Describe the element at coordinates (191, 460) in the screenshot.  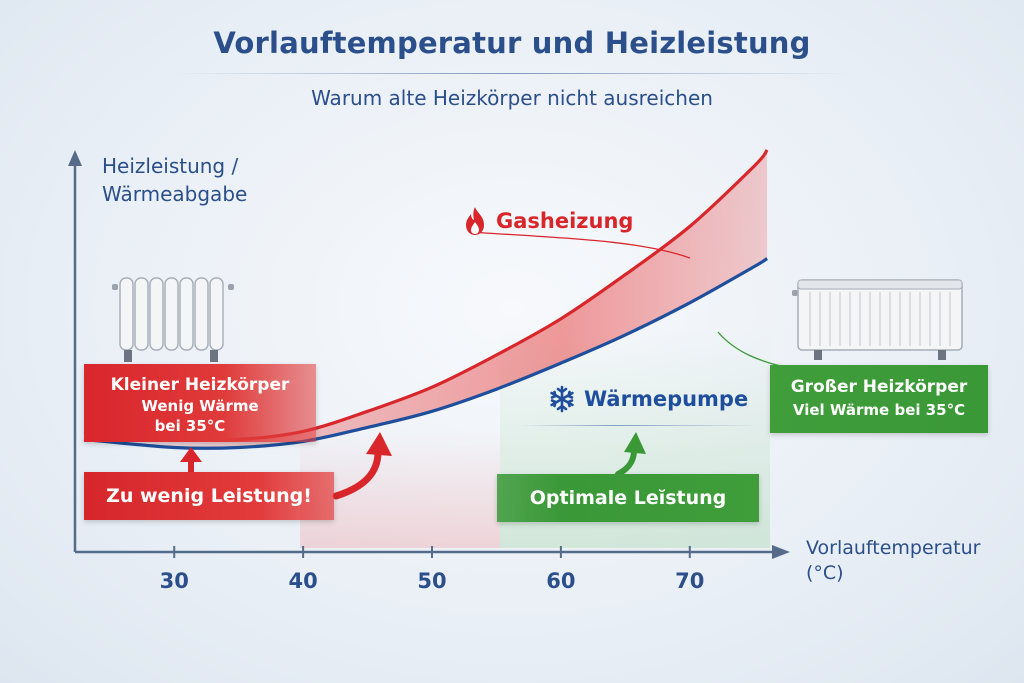
I see `arrow-up-small-icon` at that location.